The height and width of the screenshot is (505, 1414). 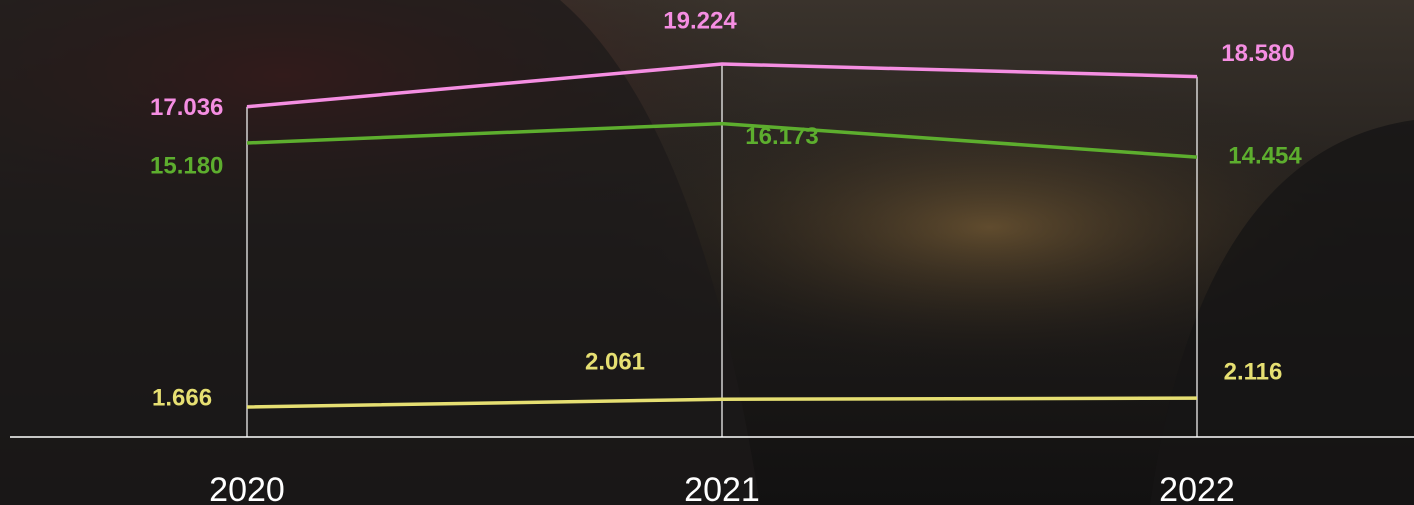 I want to click on data-label: 2.116, so click(x=1253, y=372).